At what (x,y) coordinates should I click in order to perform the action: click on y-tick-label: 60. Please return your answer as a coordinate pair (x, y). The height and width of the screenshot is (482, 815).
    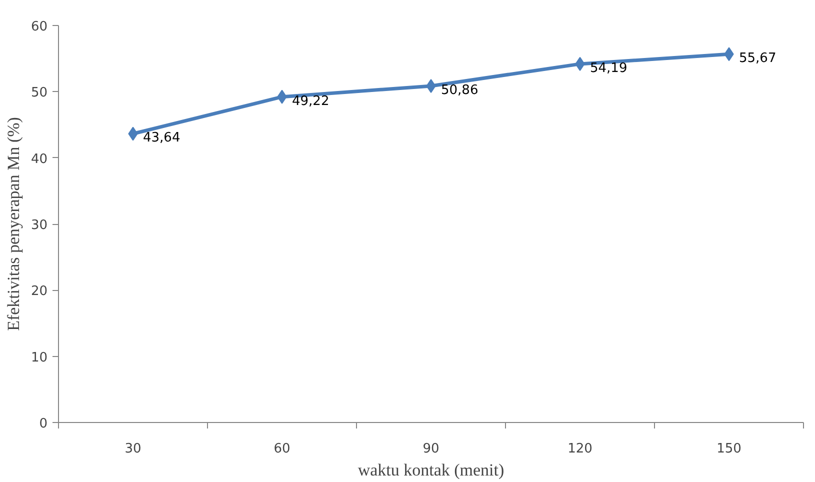
    Looking at the image, I should click on (39, 27).